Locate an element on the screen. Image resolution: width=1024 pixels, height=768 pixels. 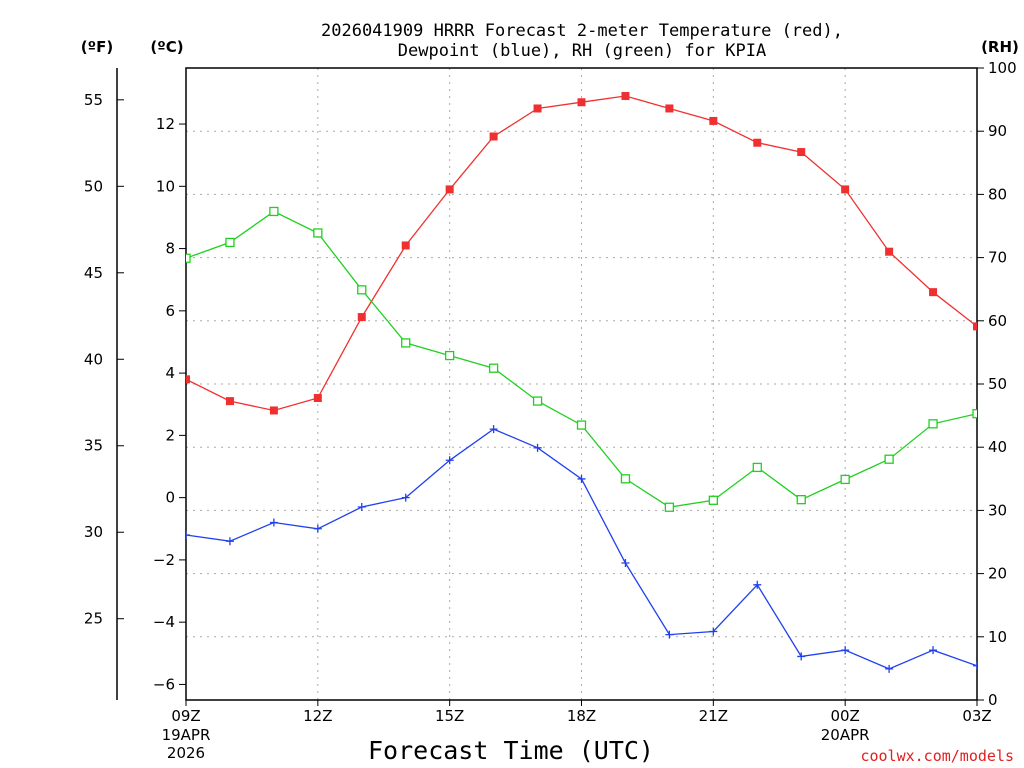
rh-tick-label: 0 is located at coordinates (993, 700).